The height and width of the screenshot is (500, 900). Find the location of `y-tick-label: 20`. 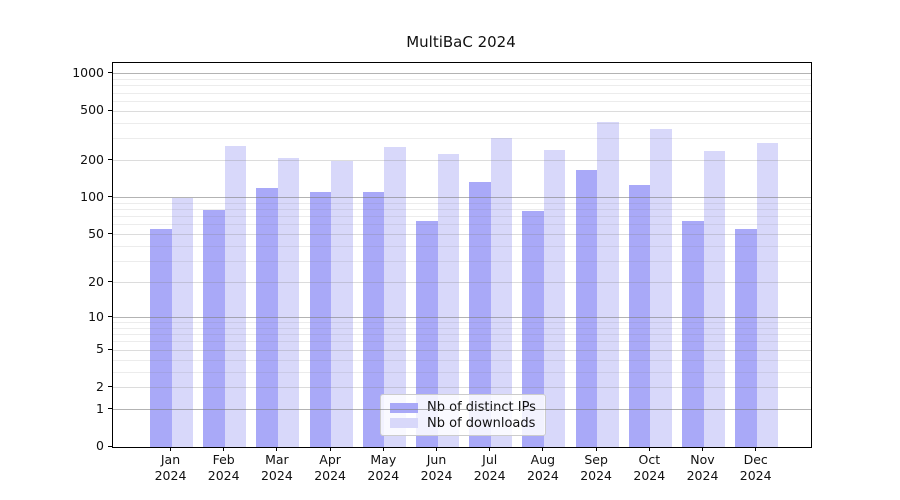

y-tick-label: 20 is located at coordinates (96, 281).